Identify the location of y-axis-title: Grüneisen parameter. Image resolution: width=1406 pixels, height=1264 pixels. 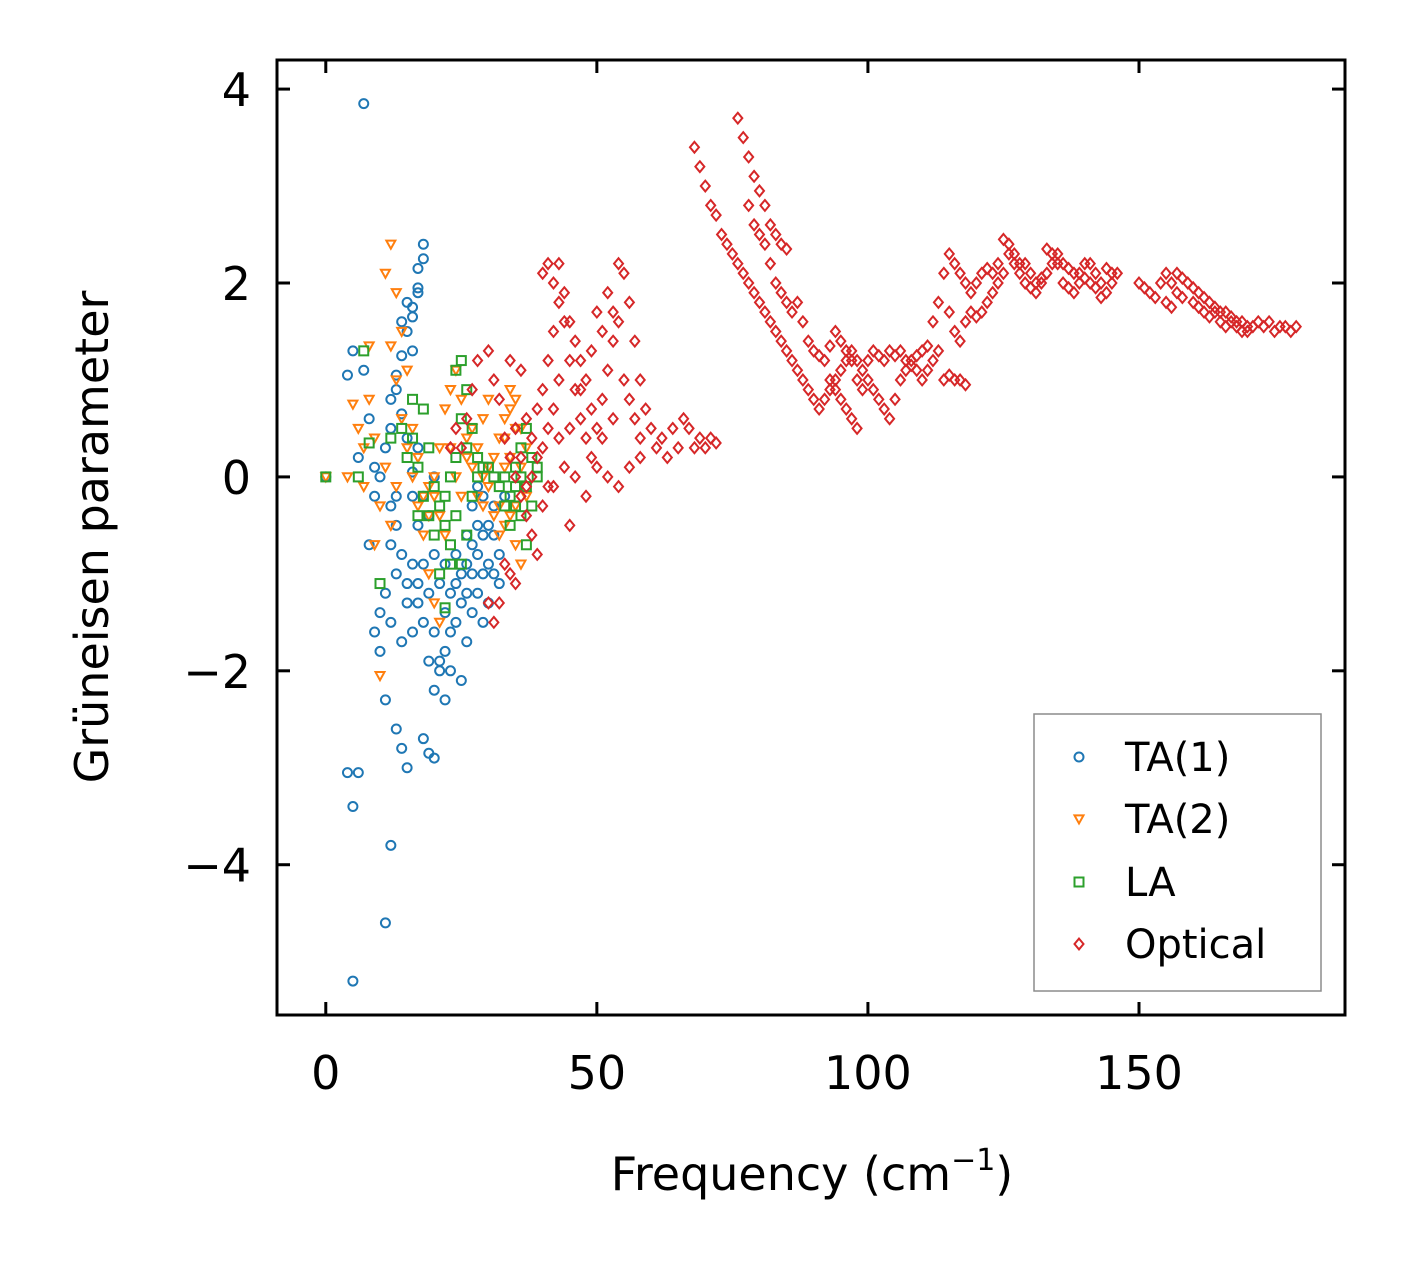
(92, 536).